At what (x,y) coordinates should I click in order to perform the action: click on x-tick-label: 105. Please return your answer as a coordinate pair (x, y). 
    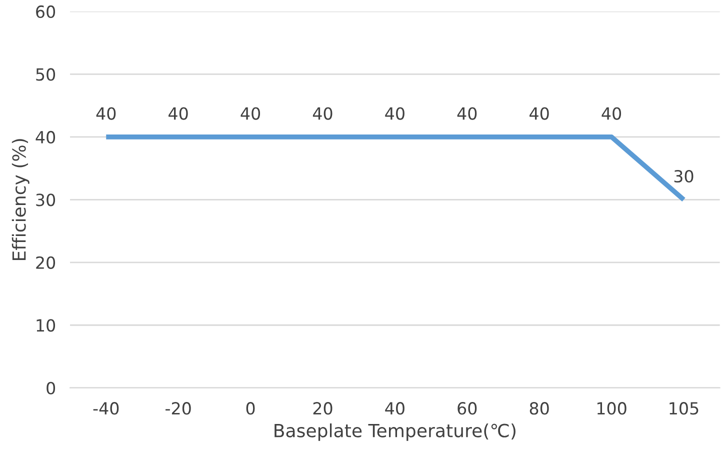
    Looking at the image, I should click on (684, 408).